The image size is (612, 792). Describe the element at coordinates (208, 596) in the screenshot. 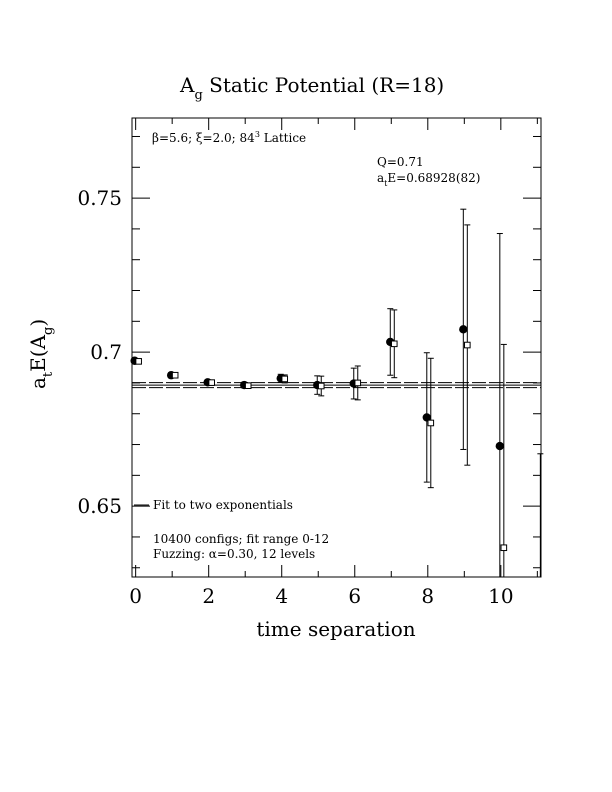

I see `x-tick-label: 2` at that location.